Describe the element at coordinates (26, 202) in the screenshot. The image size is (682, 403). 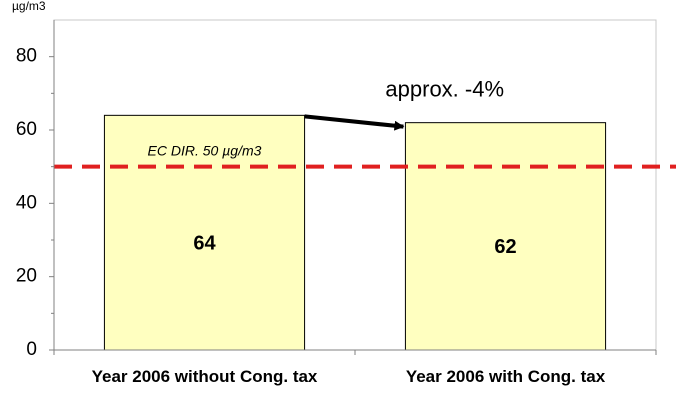
I see `y-tick-label-2: 40` at that location.